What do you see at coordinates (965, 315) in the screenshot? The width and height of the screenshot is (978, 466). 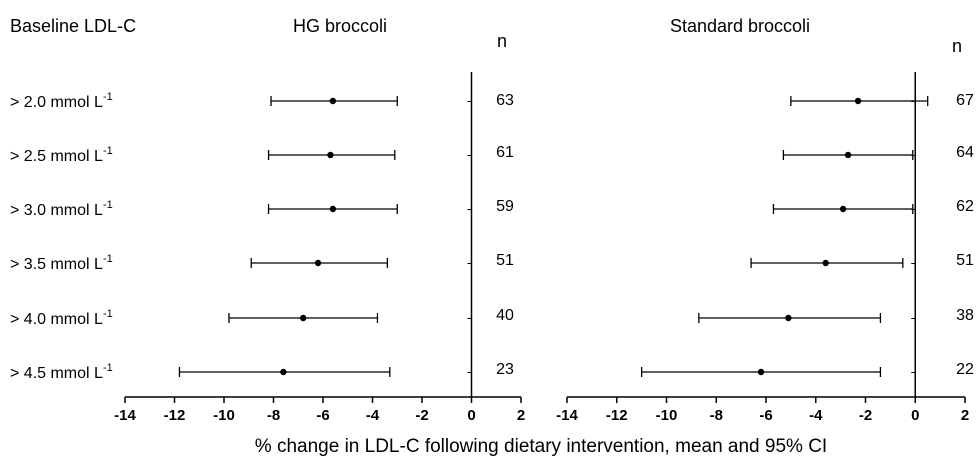 I see `n-value: 38` at bounding box center [965, 315].